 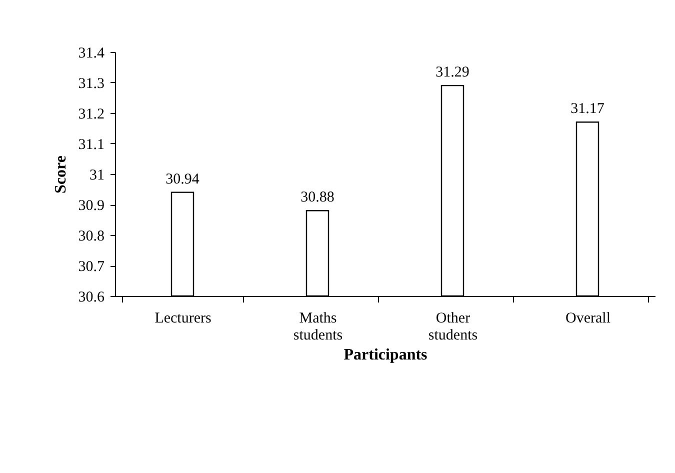 What do you see at coordinates (61, 175) in the screenshot?
I see `y-axis-title: Score` at bounding box center [61, 175].